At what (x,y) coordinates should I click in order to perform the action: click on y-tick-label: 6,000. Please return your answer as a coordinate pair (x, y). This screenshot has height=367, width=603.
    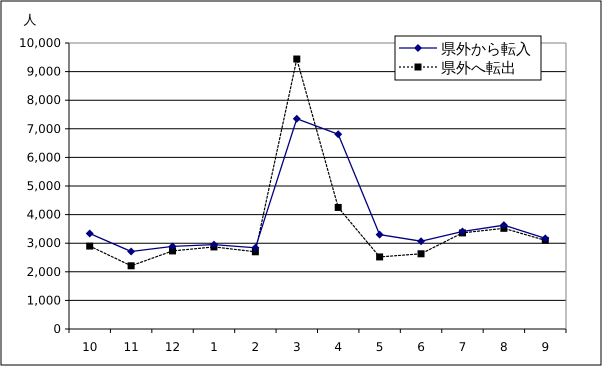
    Looking at the image, I should click on (43, 157).